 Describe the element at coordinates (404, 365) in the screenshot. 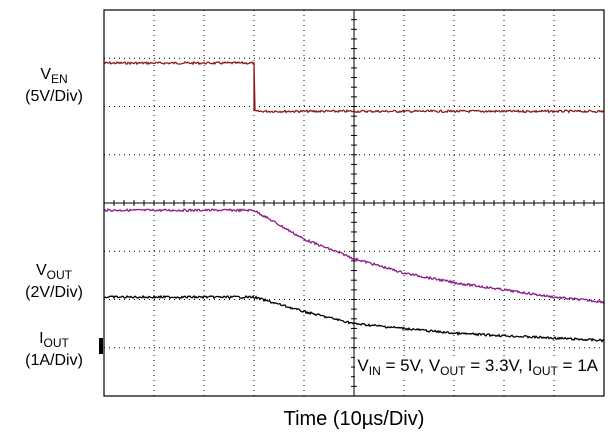

I see `cond-vin-value: = 5V,` at that location.